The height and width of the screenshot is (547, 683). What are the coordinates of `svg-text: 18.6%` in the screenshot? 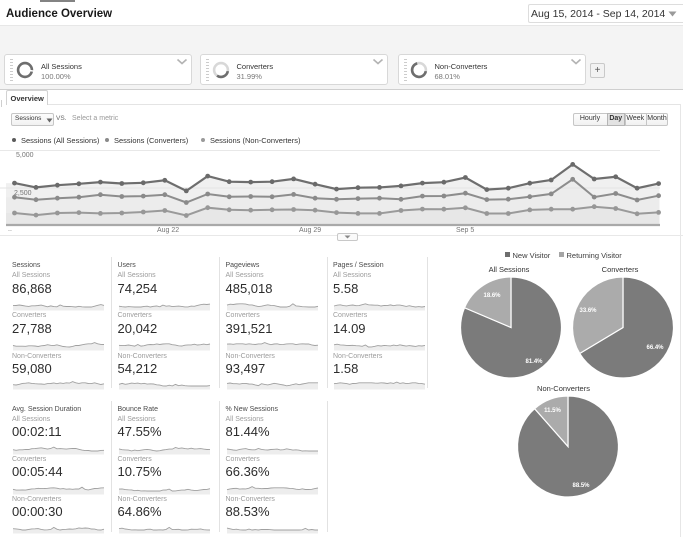 It's located at (492, 296).